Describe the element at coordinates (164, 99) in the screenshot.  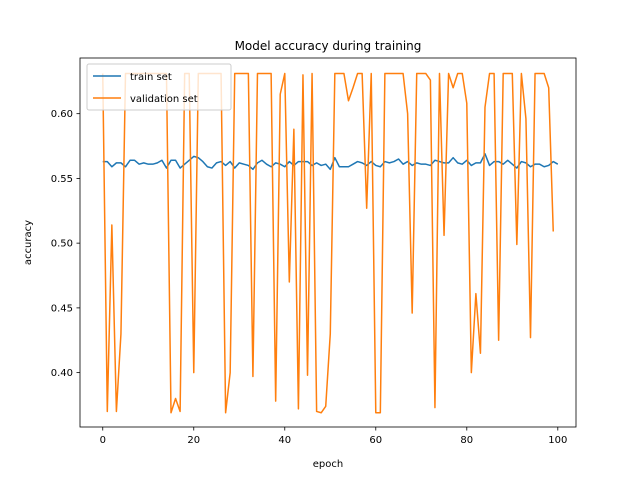
I see `legend-label-validation: validation set` at that location.